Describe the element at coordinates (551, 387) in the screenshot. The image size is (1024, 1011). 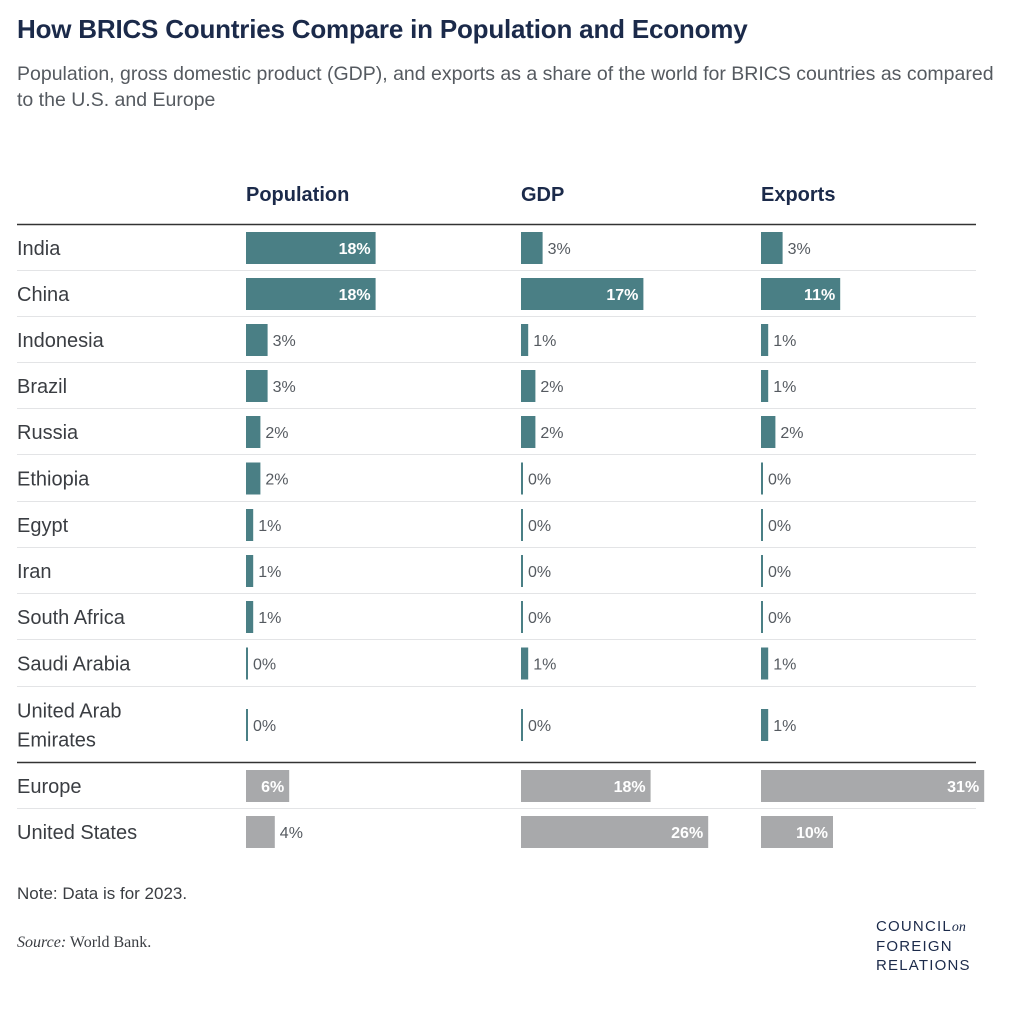
I see `data-label-brazil-gdp: 2%` at that location.